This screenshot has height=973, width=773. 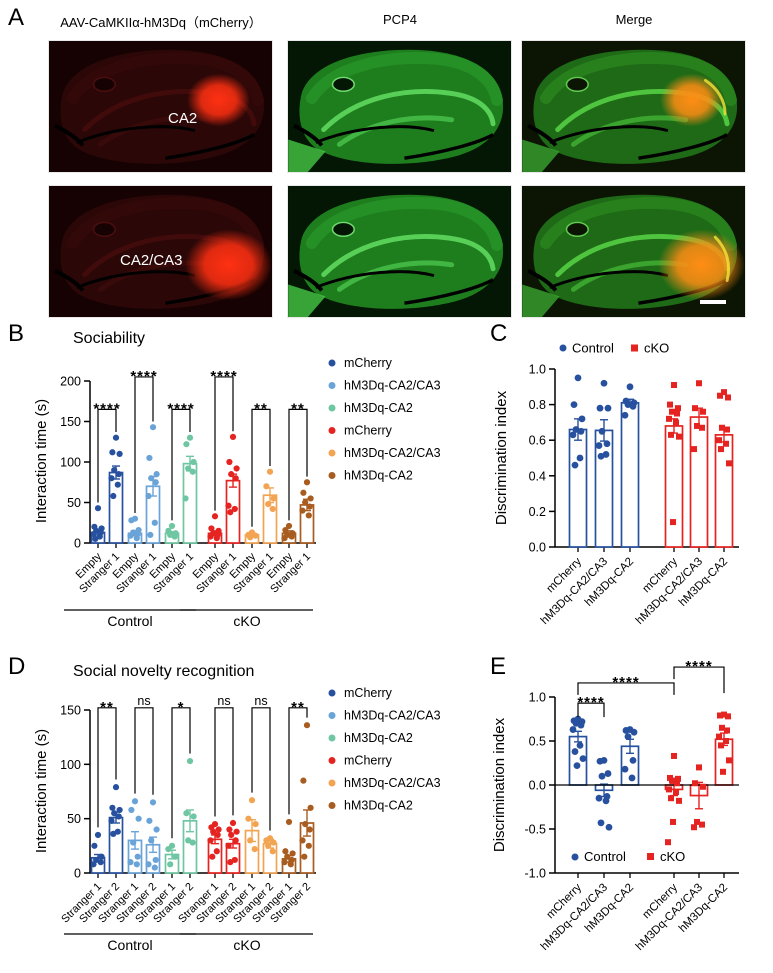 I want to click on svg-text: -1.0, so click(x=535, y=874).